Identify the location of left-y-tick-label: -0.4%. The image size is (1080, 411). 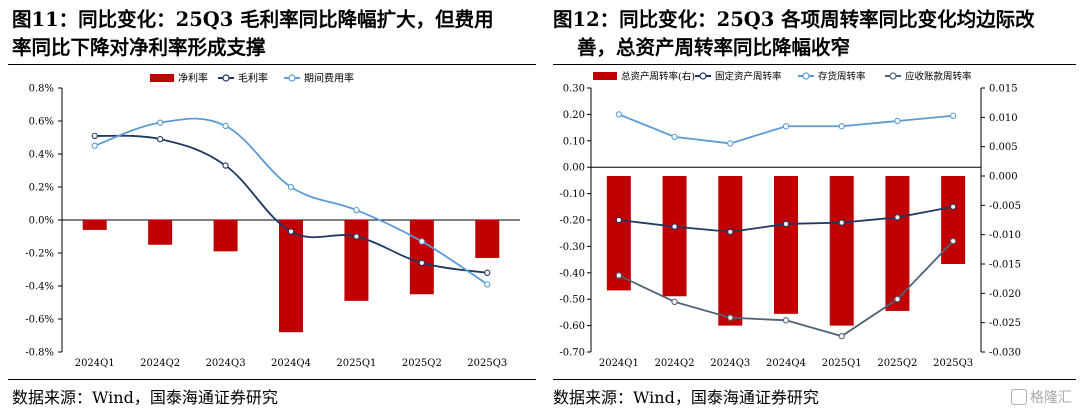
(39, 287).